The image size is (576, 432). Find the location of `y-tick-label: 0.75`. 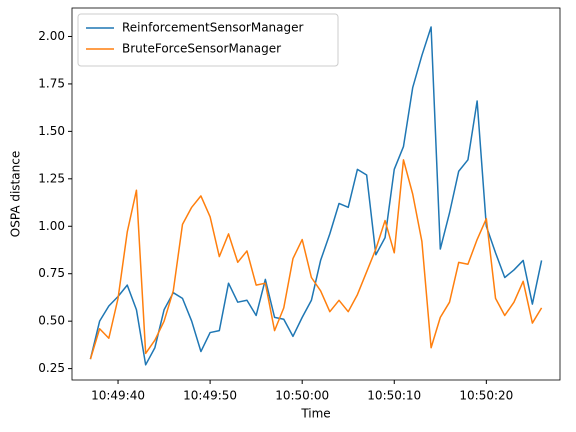

y-tick-label: 0.75 is located at coordinates (51, 273).